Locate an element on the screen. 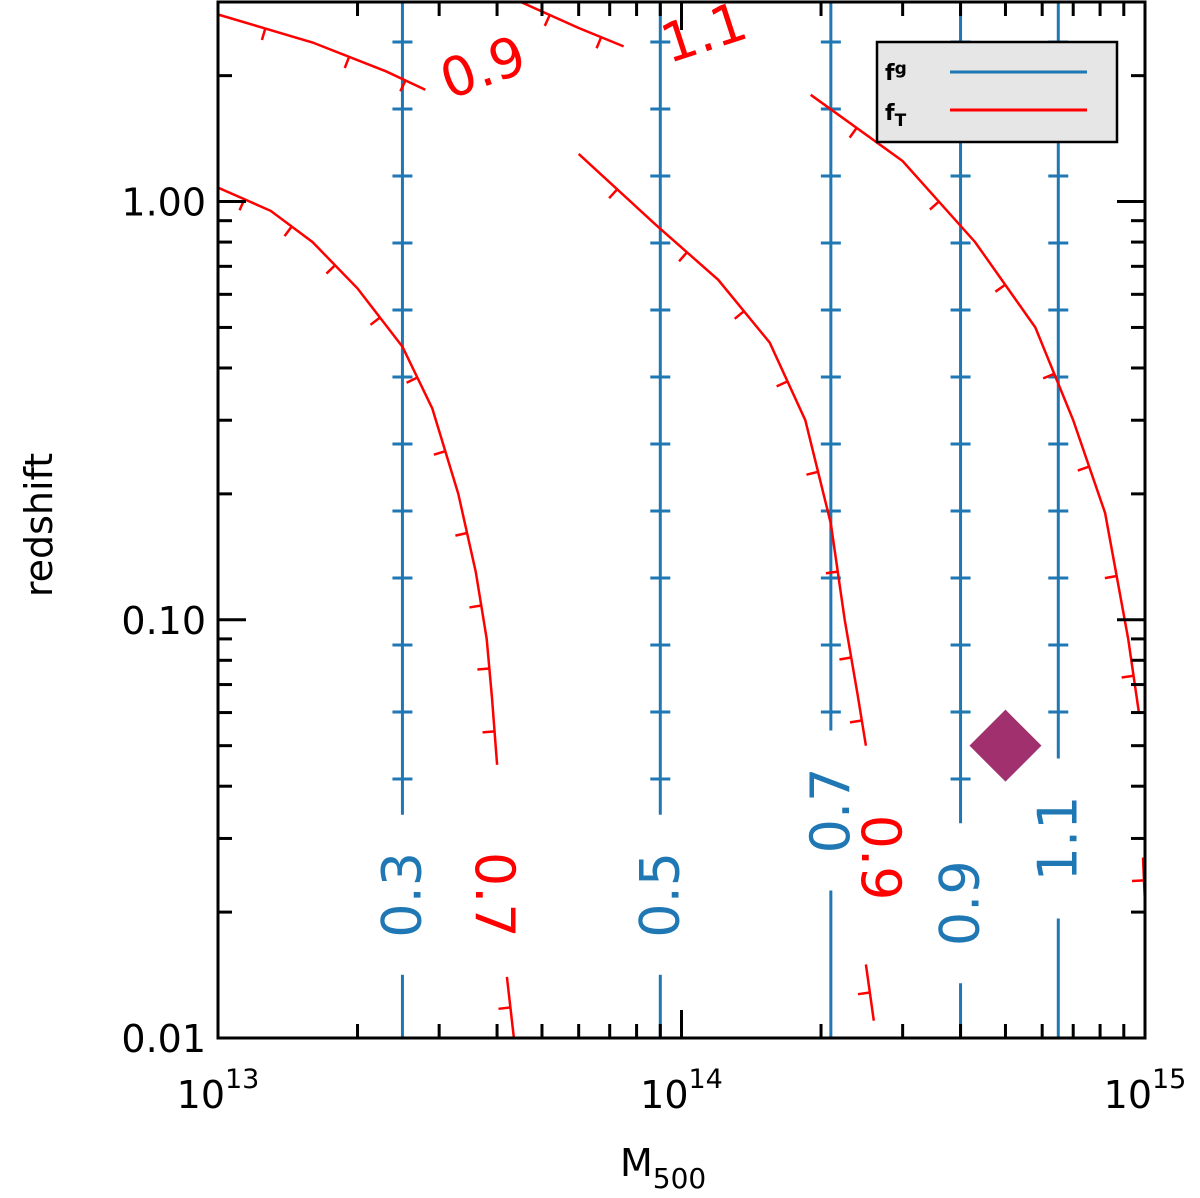 Image resolution: width=1200 pixels, height=1198 pixels. legend-fg-sub: g is located at coordinates (901, 69).